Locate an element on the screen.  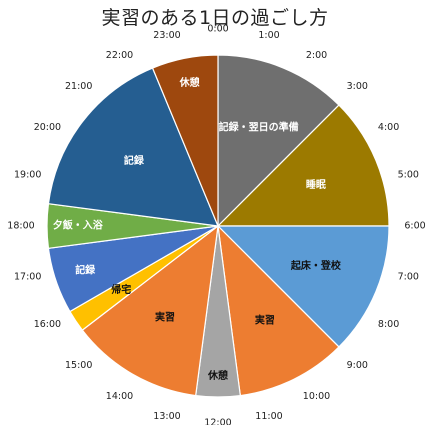
hour-tick-label: 19:00 is located at coordinates (27, 175).